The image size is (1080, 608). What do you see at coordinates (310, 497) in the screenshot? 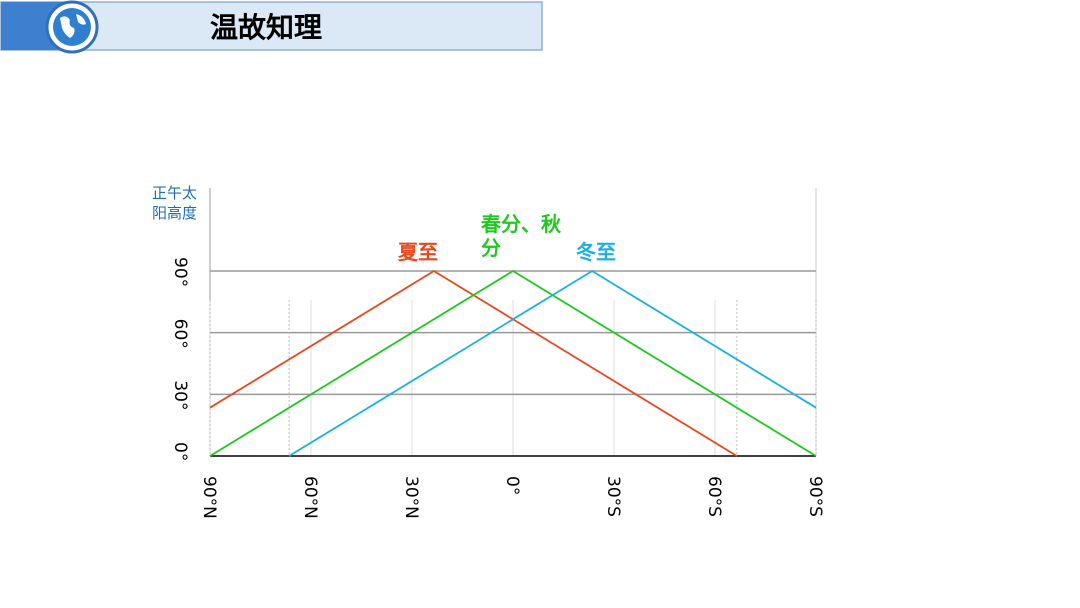
I see `x-tick-label: 60°N` at bounding box center [310, 497].